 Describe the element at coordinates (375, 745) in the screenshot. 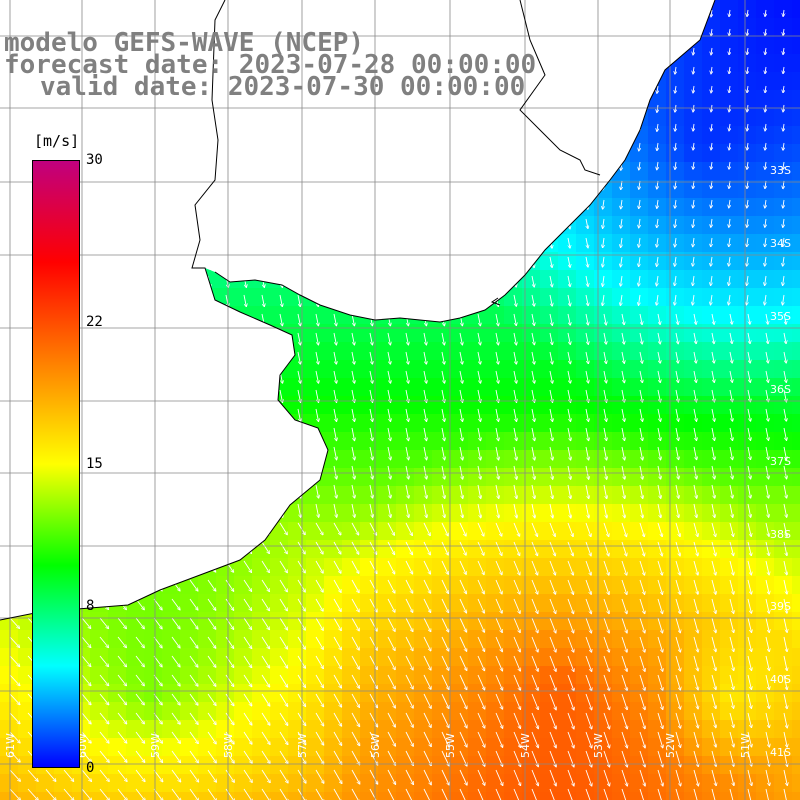

I see `longitude-label: 56W` at that location.